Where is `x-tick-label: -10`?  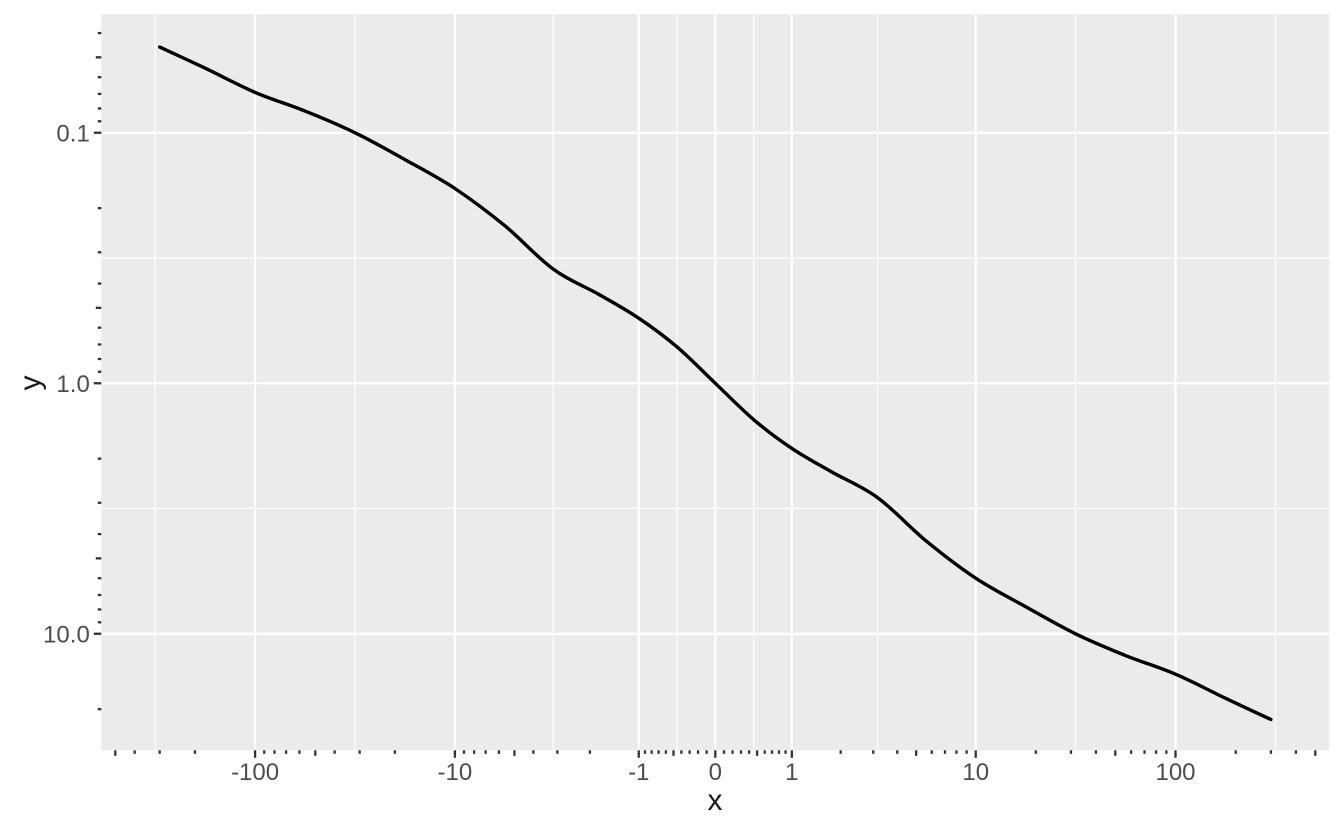 x-tick-label: -10 is located at coordinates (455, 772).